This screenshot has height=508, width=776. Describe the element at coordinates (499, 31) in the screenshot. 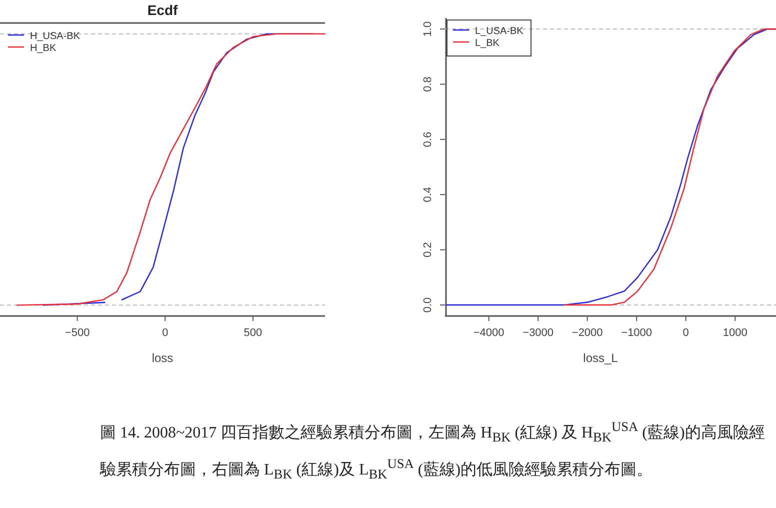

I see `legend-label: L_USA-BK` at that location.